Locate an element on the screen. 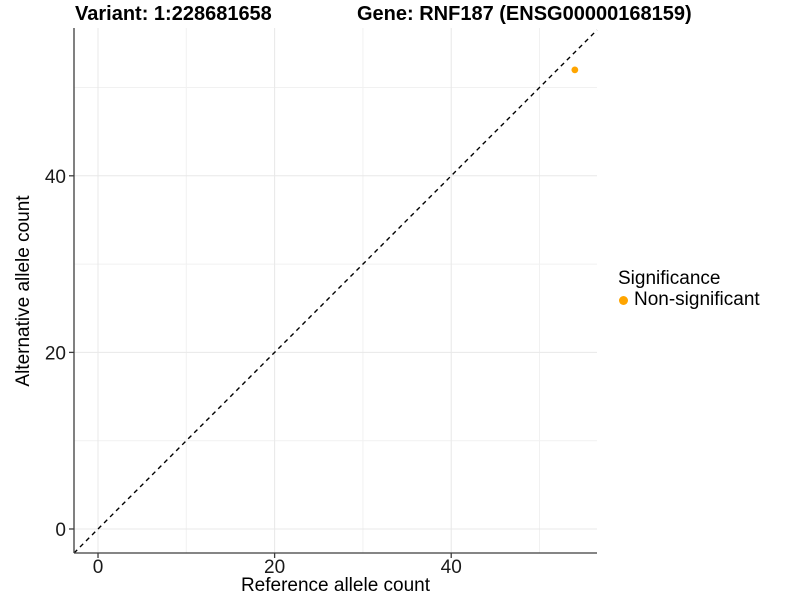 Image resolution: width=800 pixels, height=600 pixels. legend: Significance Non-significant is located at coordinates (688, 289).